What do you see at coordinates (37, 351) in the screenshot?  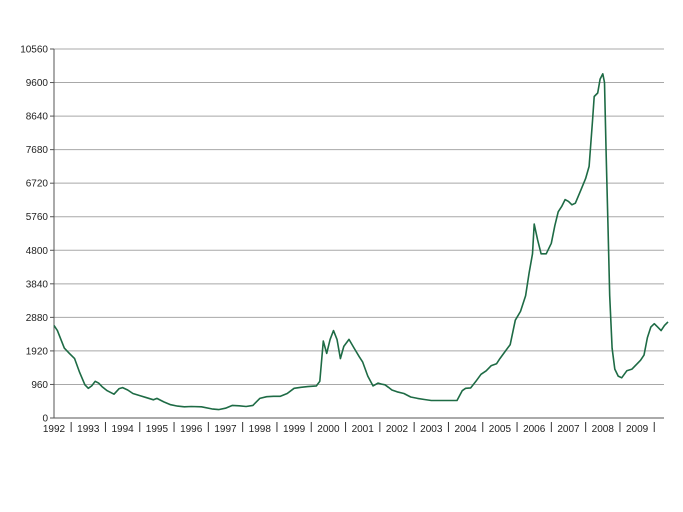 I see `y-tick-label: 1920` at bounding box center [37, 351].